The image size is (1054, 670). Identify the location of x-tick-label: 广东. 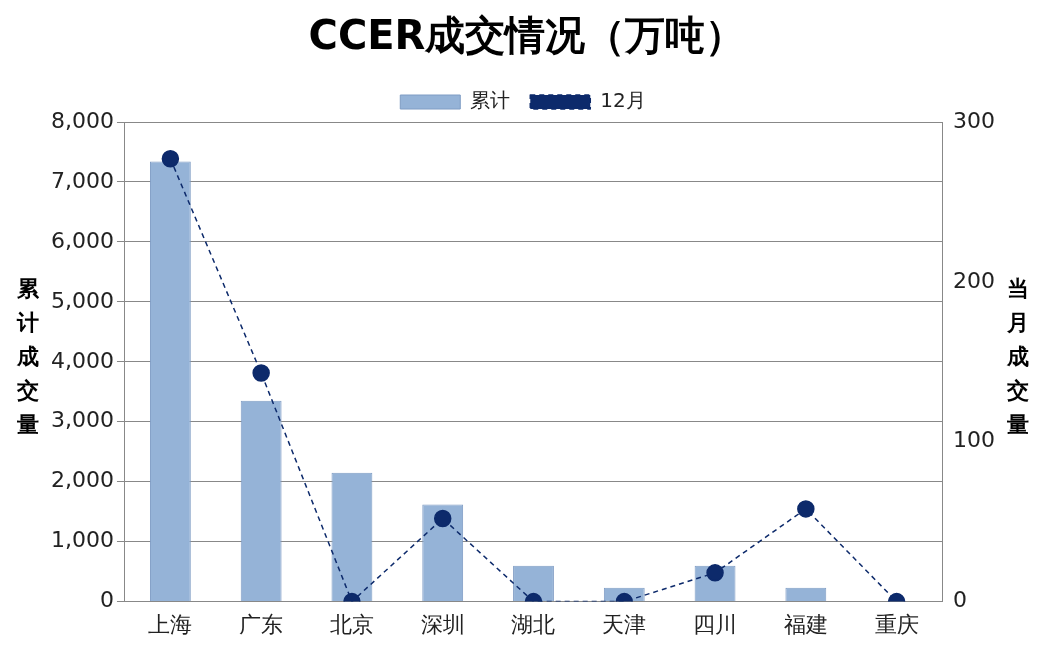
(261, 624).